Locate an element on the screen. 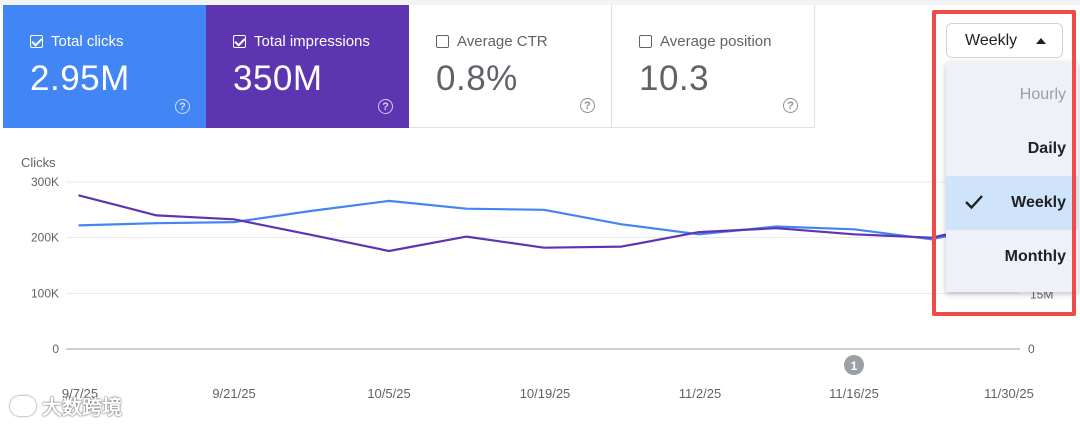  x-tick-label: 9/7/25 is located at coordinates (80, 393).